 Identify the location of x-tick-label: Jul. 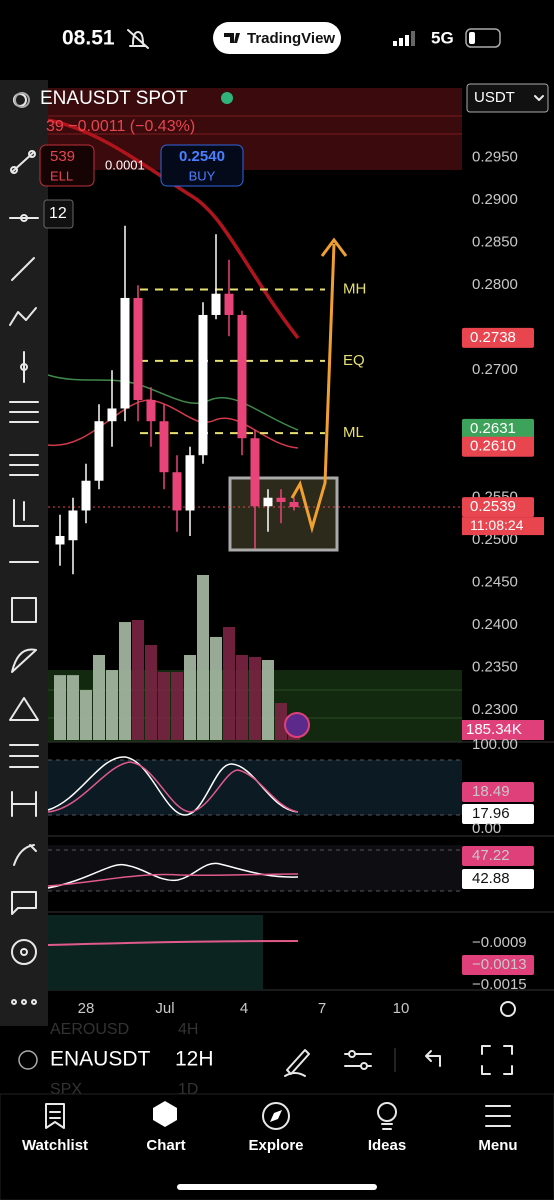
(164, 1008).